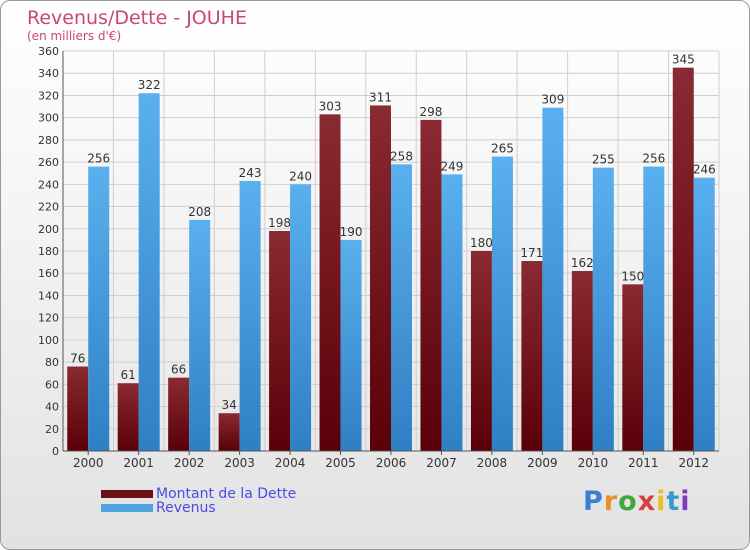 The width and height of the screenshot is (750, 550). What do you see at coordinates (603, 309) in the screenshot?
I see `bar-revenus-2010` at bounding box center [603, 309].